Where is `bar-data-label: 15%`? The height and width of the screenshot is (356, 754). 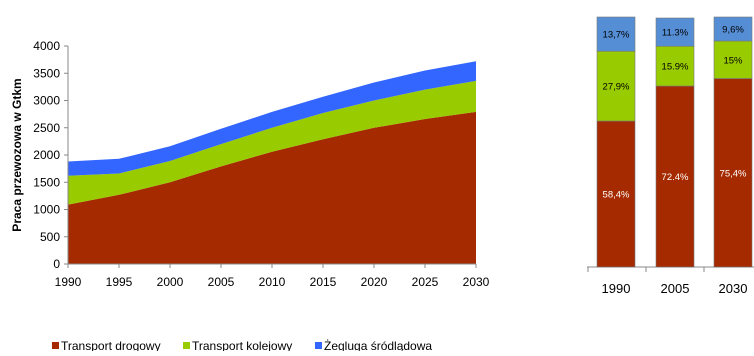 bar-data-label: 15% is located at coordinates (733, 60).